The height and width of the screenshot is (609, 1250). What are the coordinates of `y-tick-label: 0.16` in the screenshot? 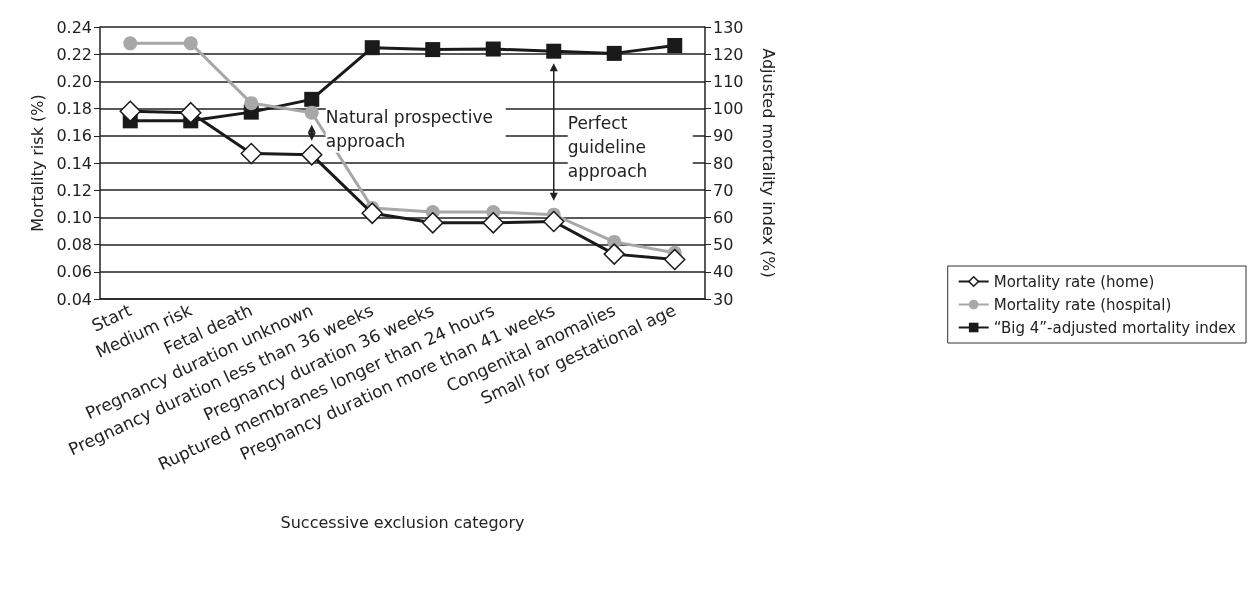 It's located at (74, 136).